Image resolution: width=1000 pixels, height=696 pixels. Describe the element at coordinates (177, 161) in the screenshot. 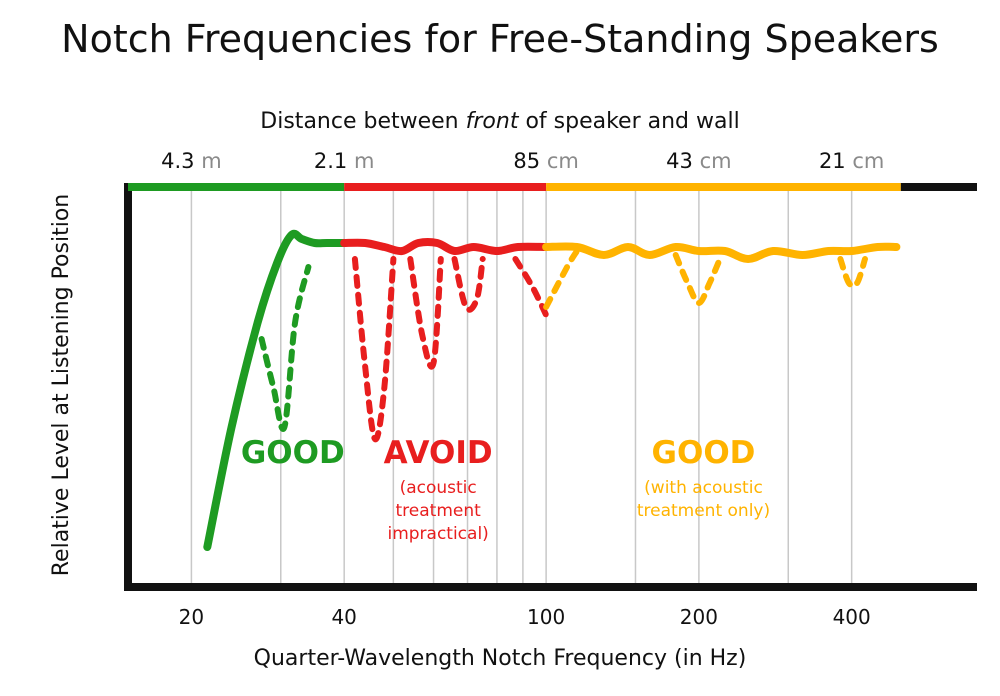

I see `top-tick-number: 4.3` at that location.